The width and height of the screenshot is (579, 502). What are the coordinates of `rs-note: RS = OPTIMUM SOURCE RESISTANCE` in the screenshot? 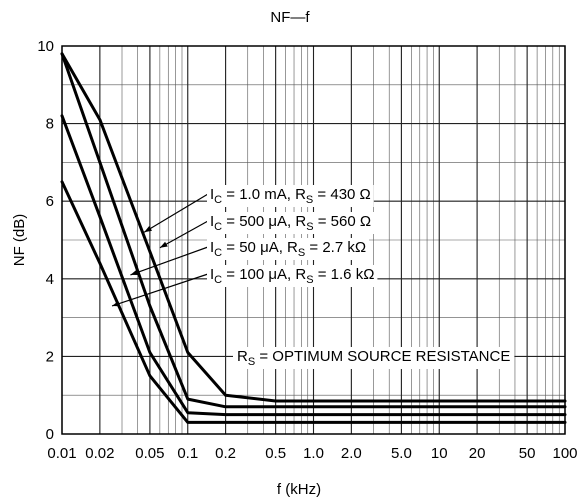 It's located at (373, 358).